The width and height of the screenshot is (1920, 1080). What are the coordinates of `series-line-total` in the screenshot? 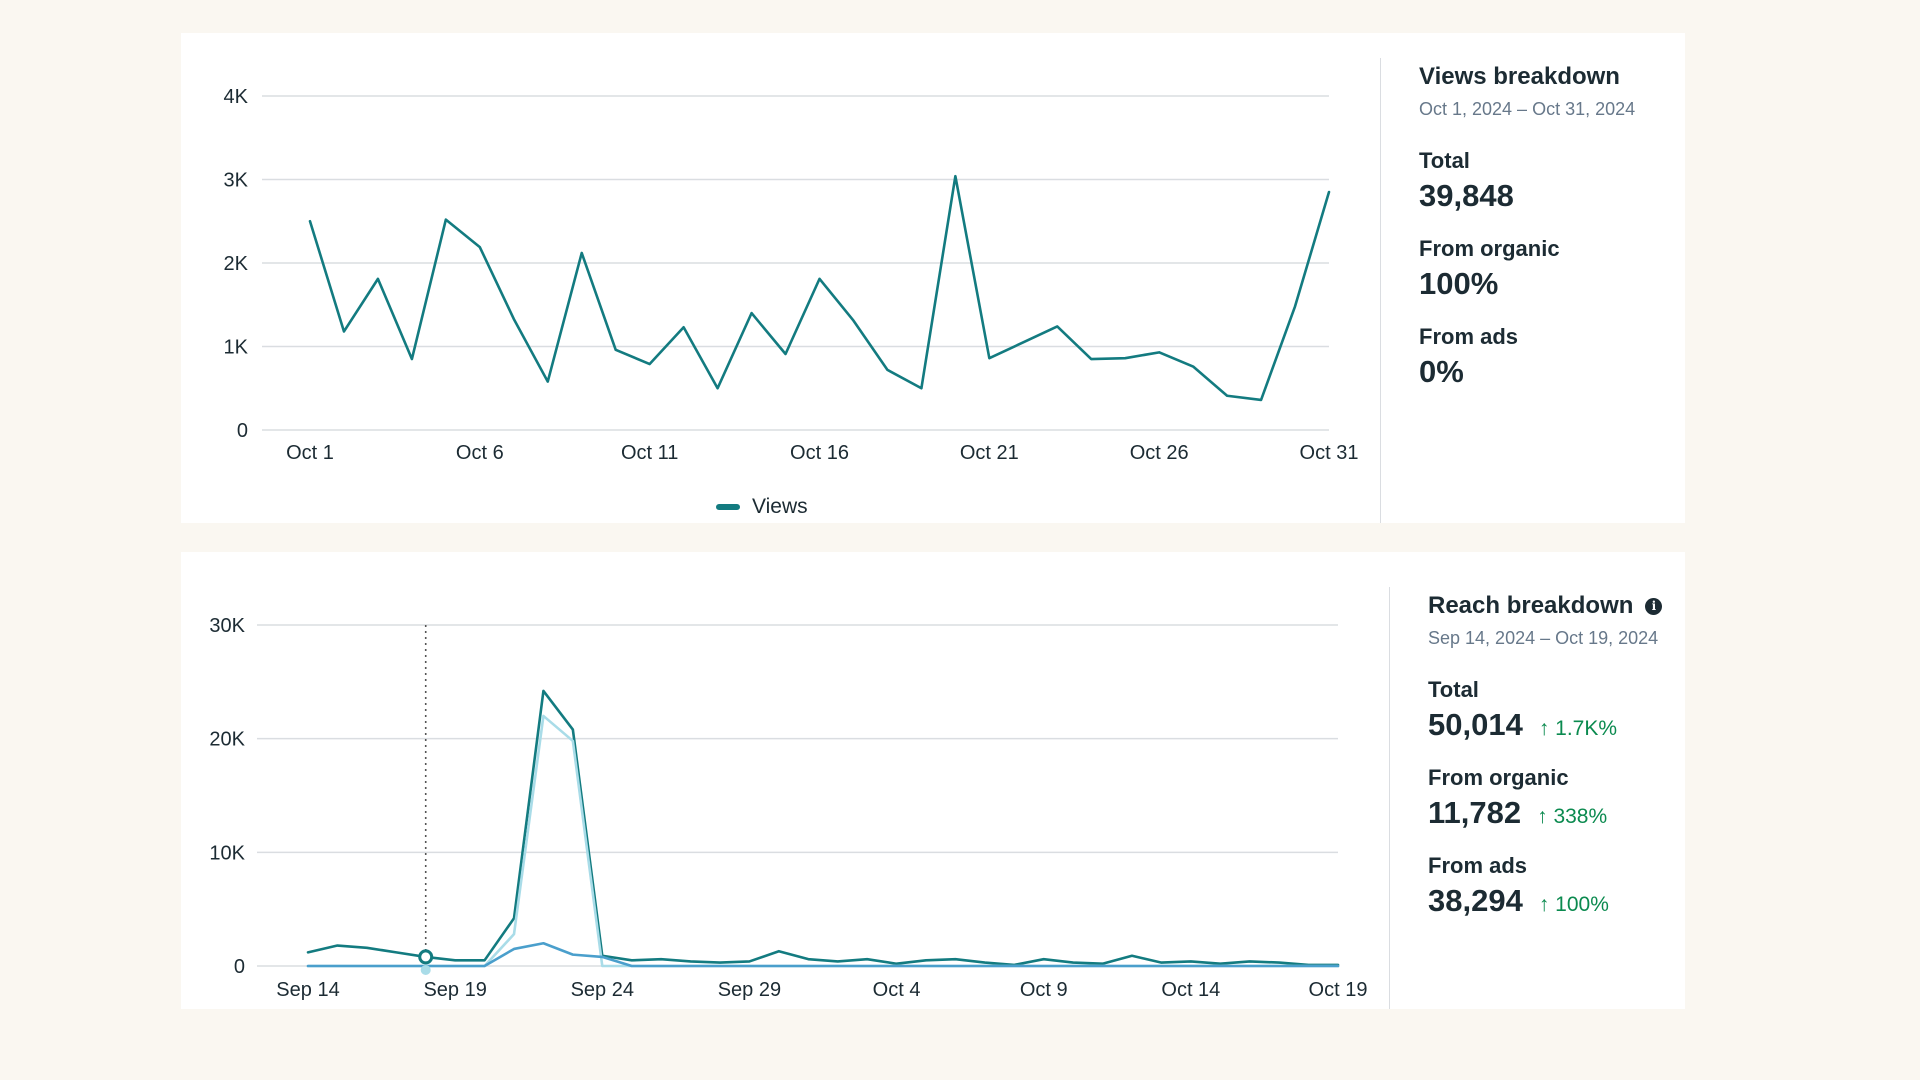 It's located at (823, 828).